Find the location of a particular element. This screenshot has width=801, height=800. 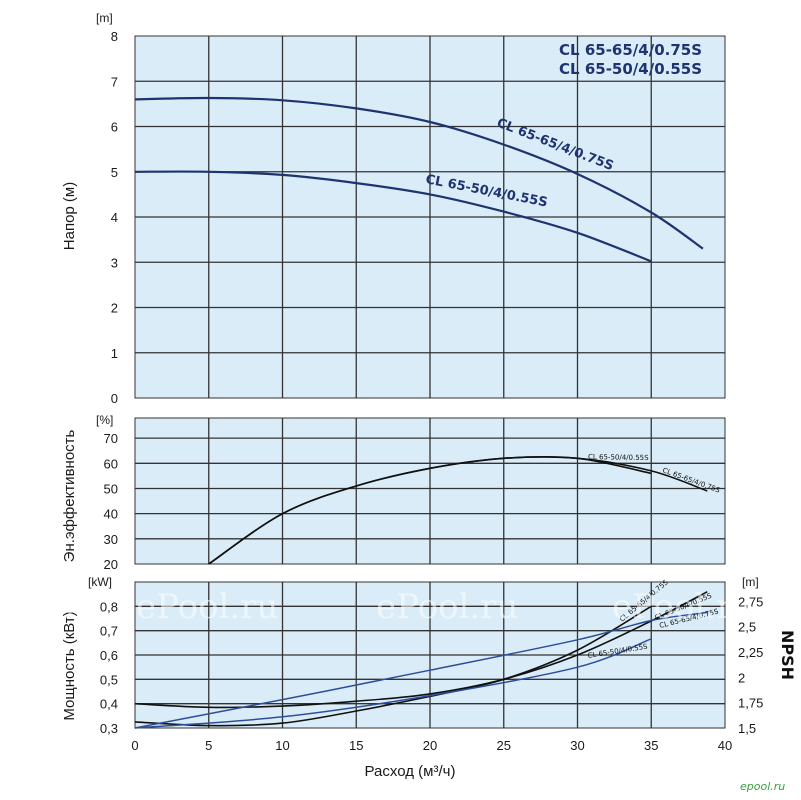

npsh-y-tick-label: 2 is located at coordinates (741, 677).